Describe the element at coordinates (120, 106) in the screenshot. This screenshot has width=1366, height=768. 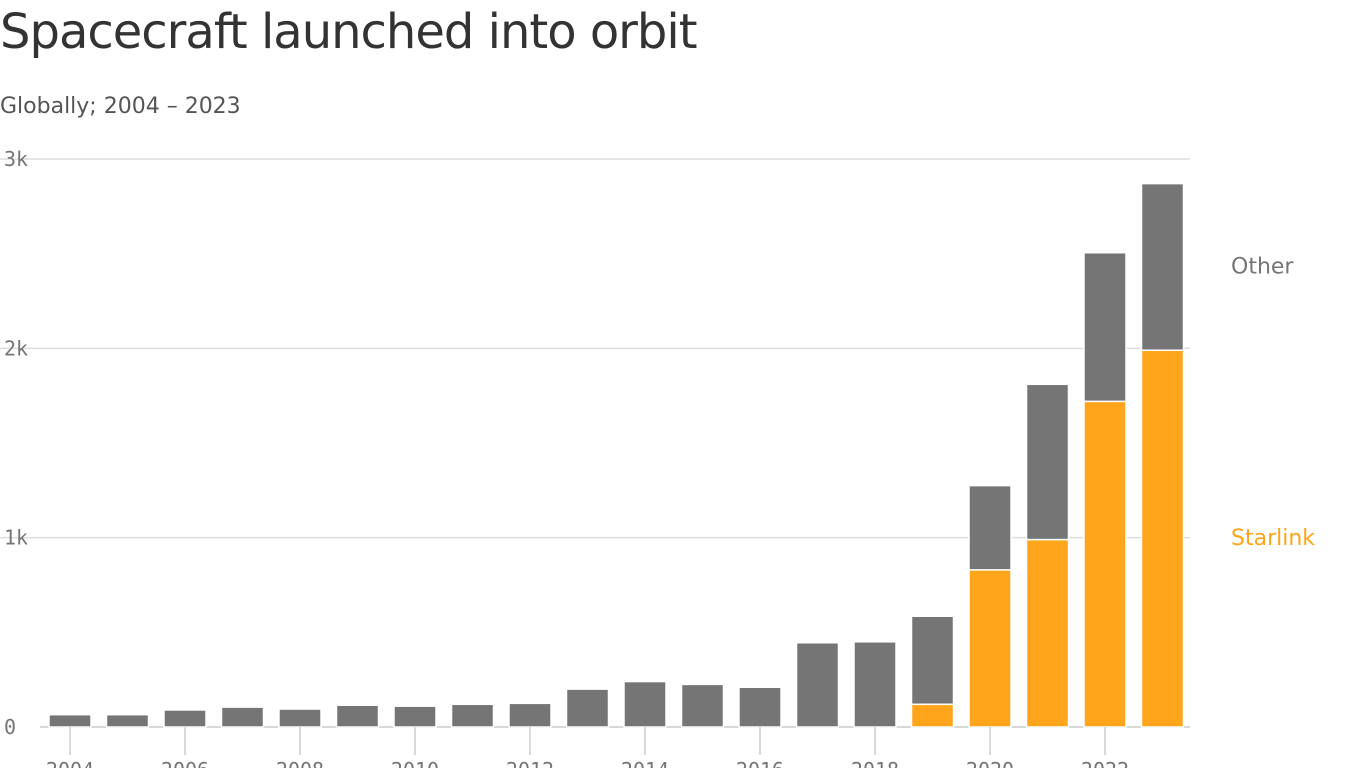
I see `chart-subtitle: Globally; 2004 – 2023` at that location.